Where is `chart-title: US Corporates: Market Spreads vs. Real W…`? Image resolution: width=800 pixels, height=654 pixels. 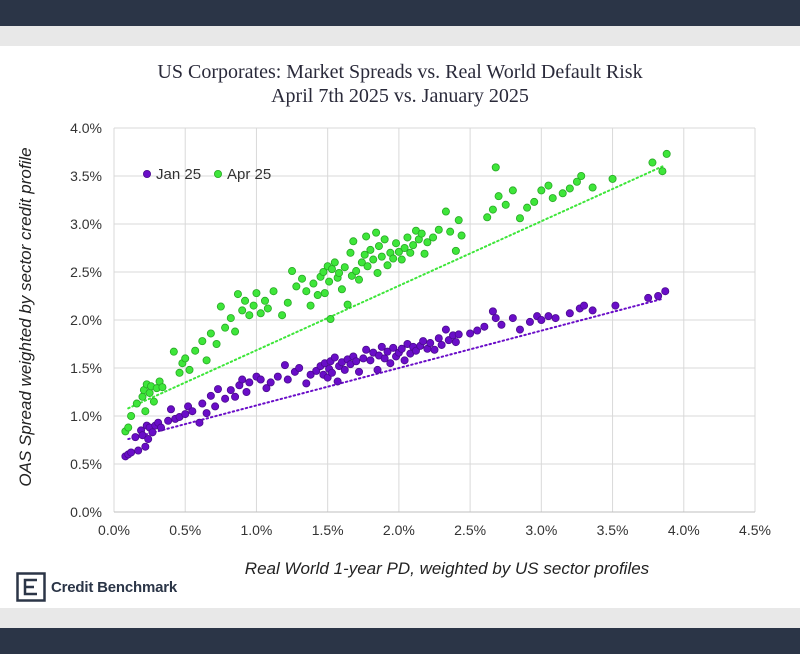 chart-title: US Corporates: Market Spreads vs. Real W… is located at coordinates (400, 72).